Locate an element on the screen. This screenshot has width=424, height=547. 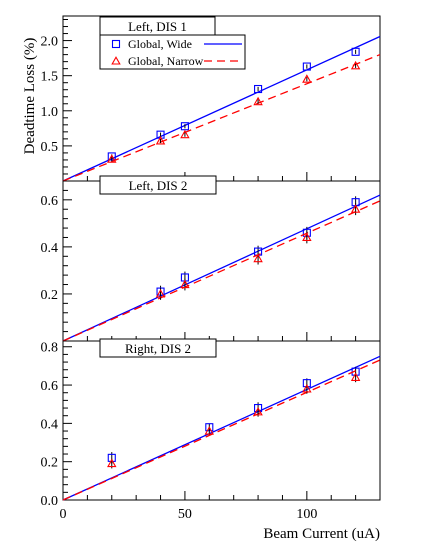
y-tick-label: 1.5 is located at coordinates (50, 77).